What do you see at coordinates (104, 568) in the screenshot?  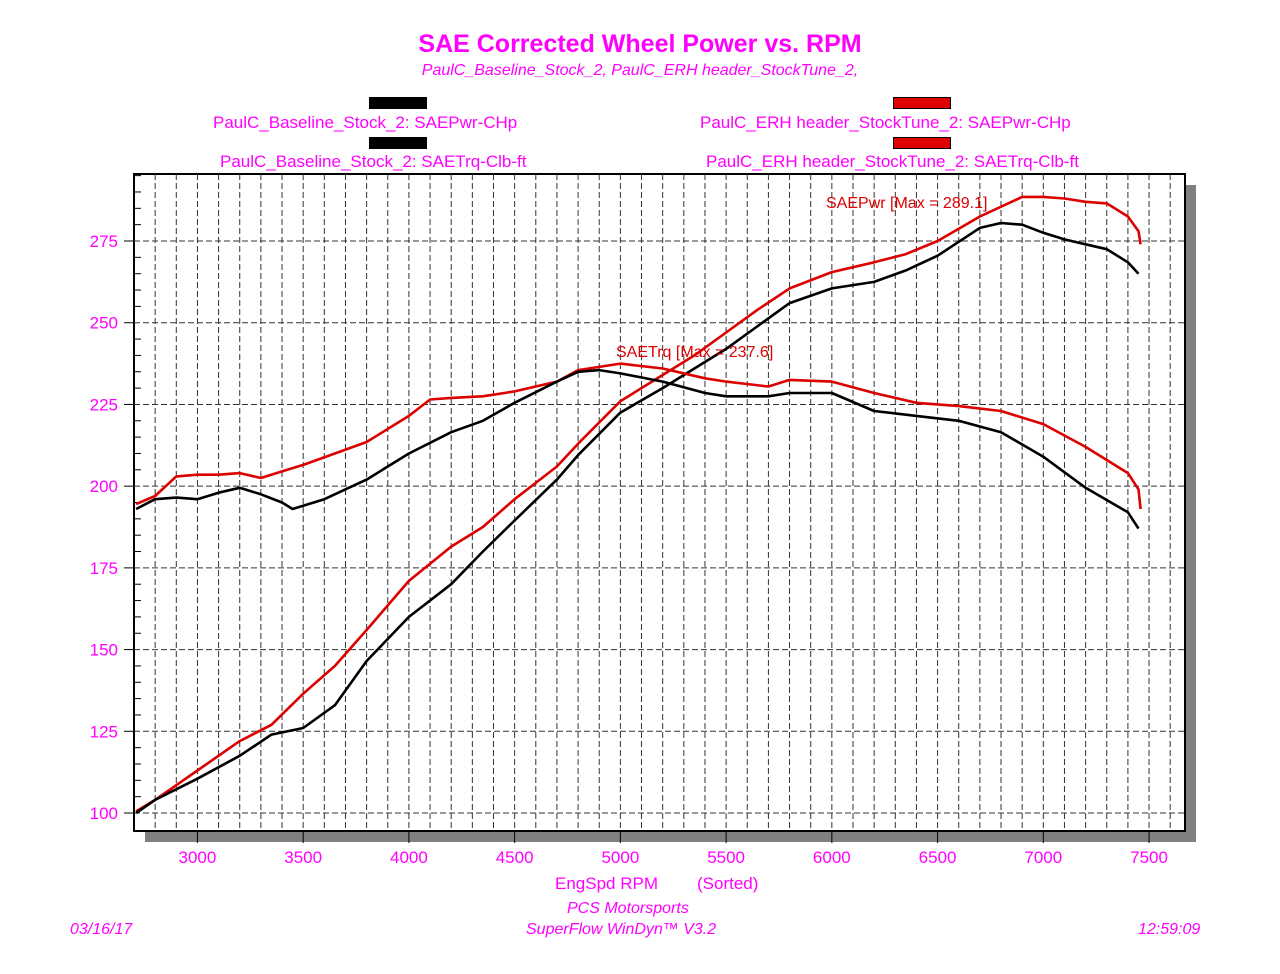 I see `y-tick-label: 175` at bounding box center [104, 568].